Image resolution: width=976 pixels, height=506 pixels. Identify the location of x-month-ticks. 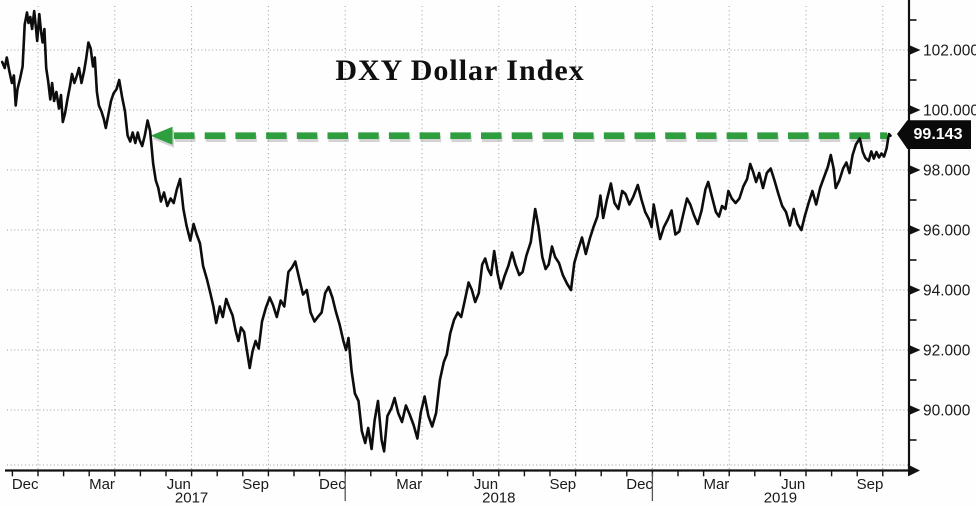
(447, 474).